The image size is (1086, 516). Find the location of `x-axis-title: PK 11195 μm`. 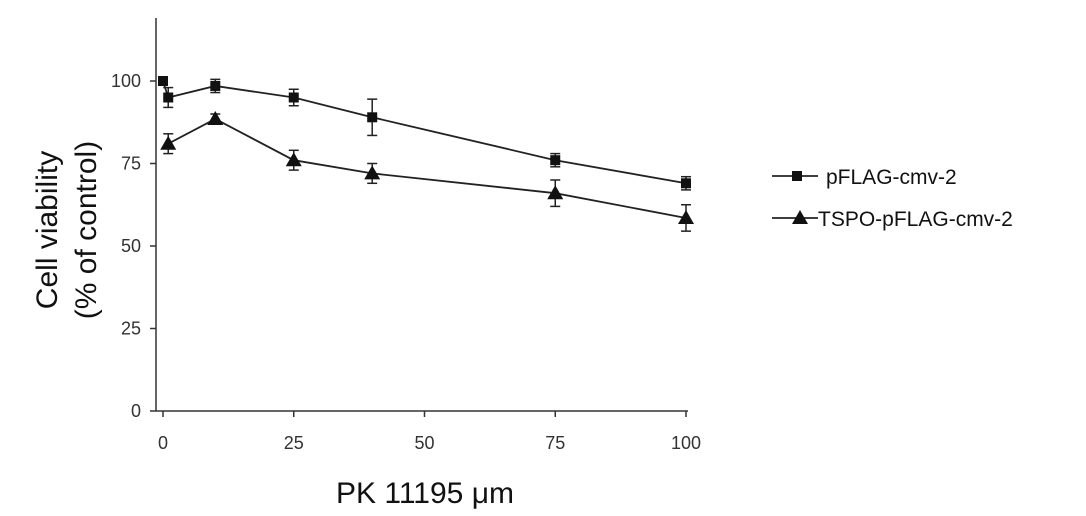

x-axis-title: PK 11195 μm is located at coordinates (425, 493).